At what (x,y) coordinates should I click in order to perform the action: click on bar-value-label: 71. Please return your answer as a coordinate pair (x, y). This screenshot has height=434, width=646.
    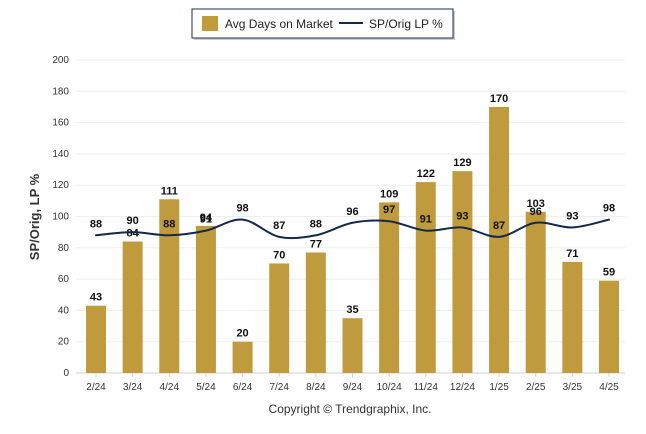
    Looking at the image, I should click on (572, 254).